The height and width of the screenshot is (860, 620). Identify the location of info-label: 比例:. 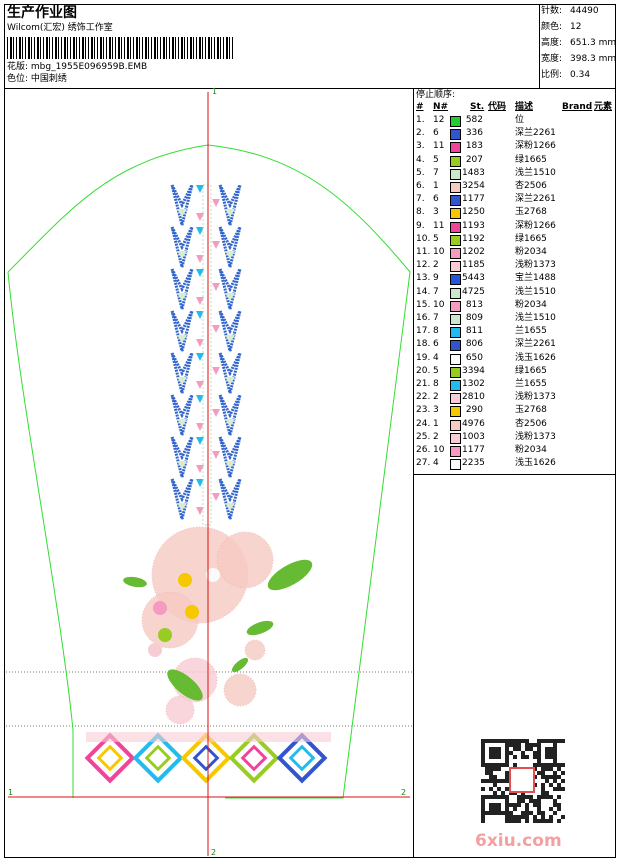
(552, 75).